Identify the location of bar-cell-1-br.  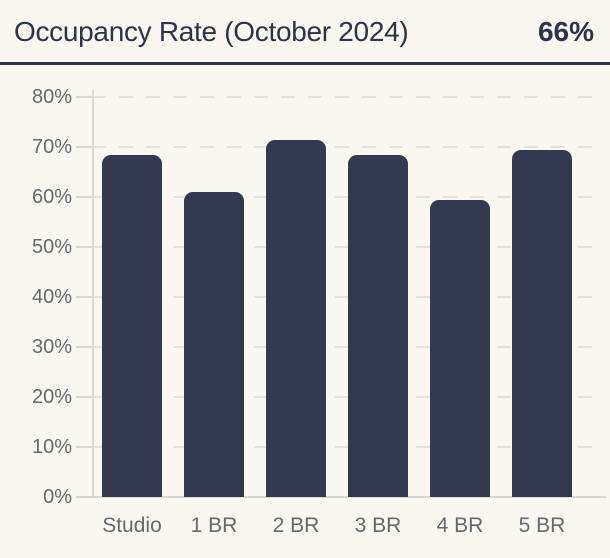
(214, 297).